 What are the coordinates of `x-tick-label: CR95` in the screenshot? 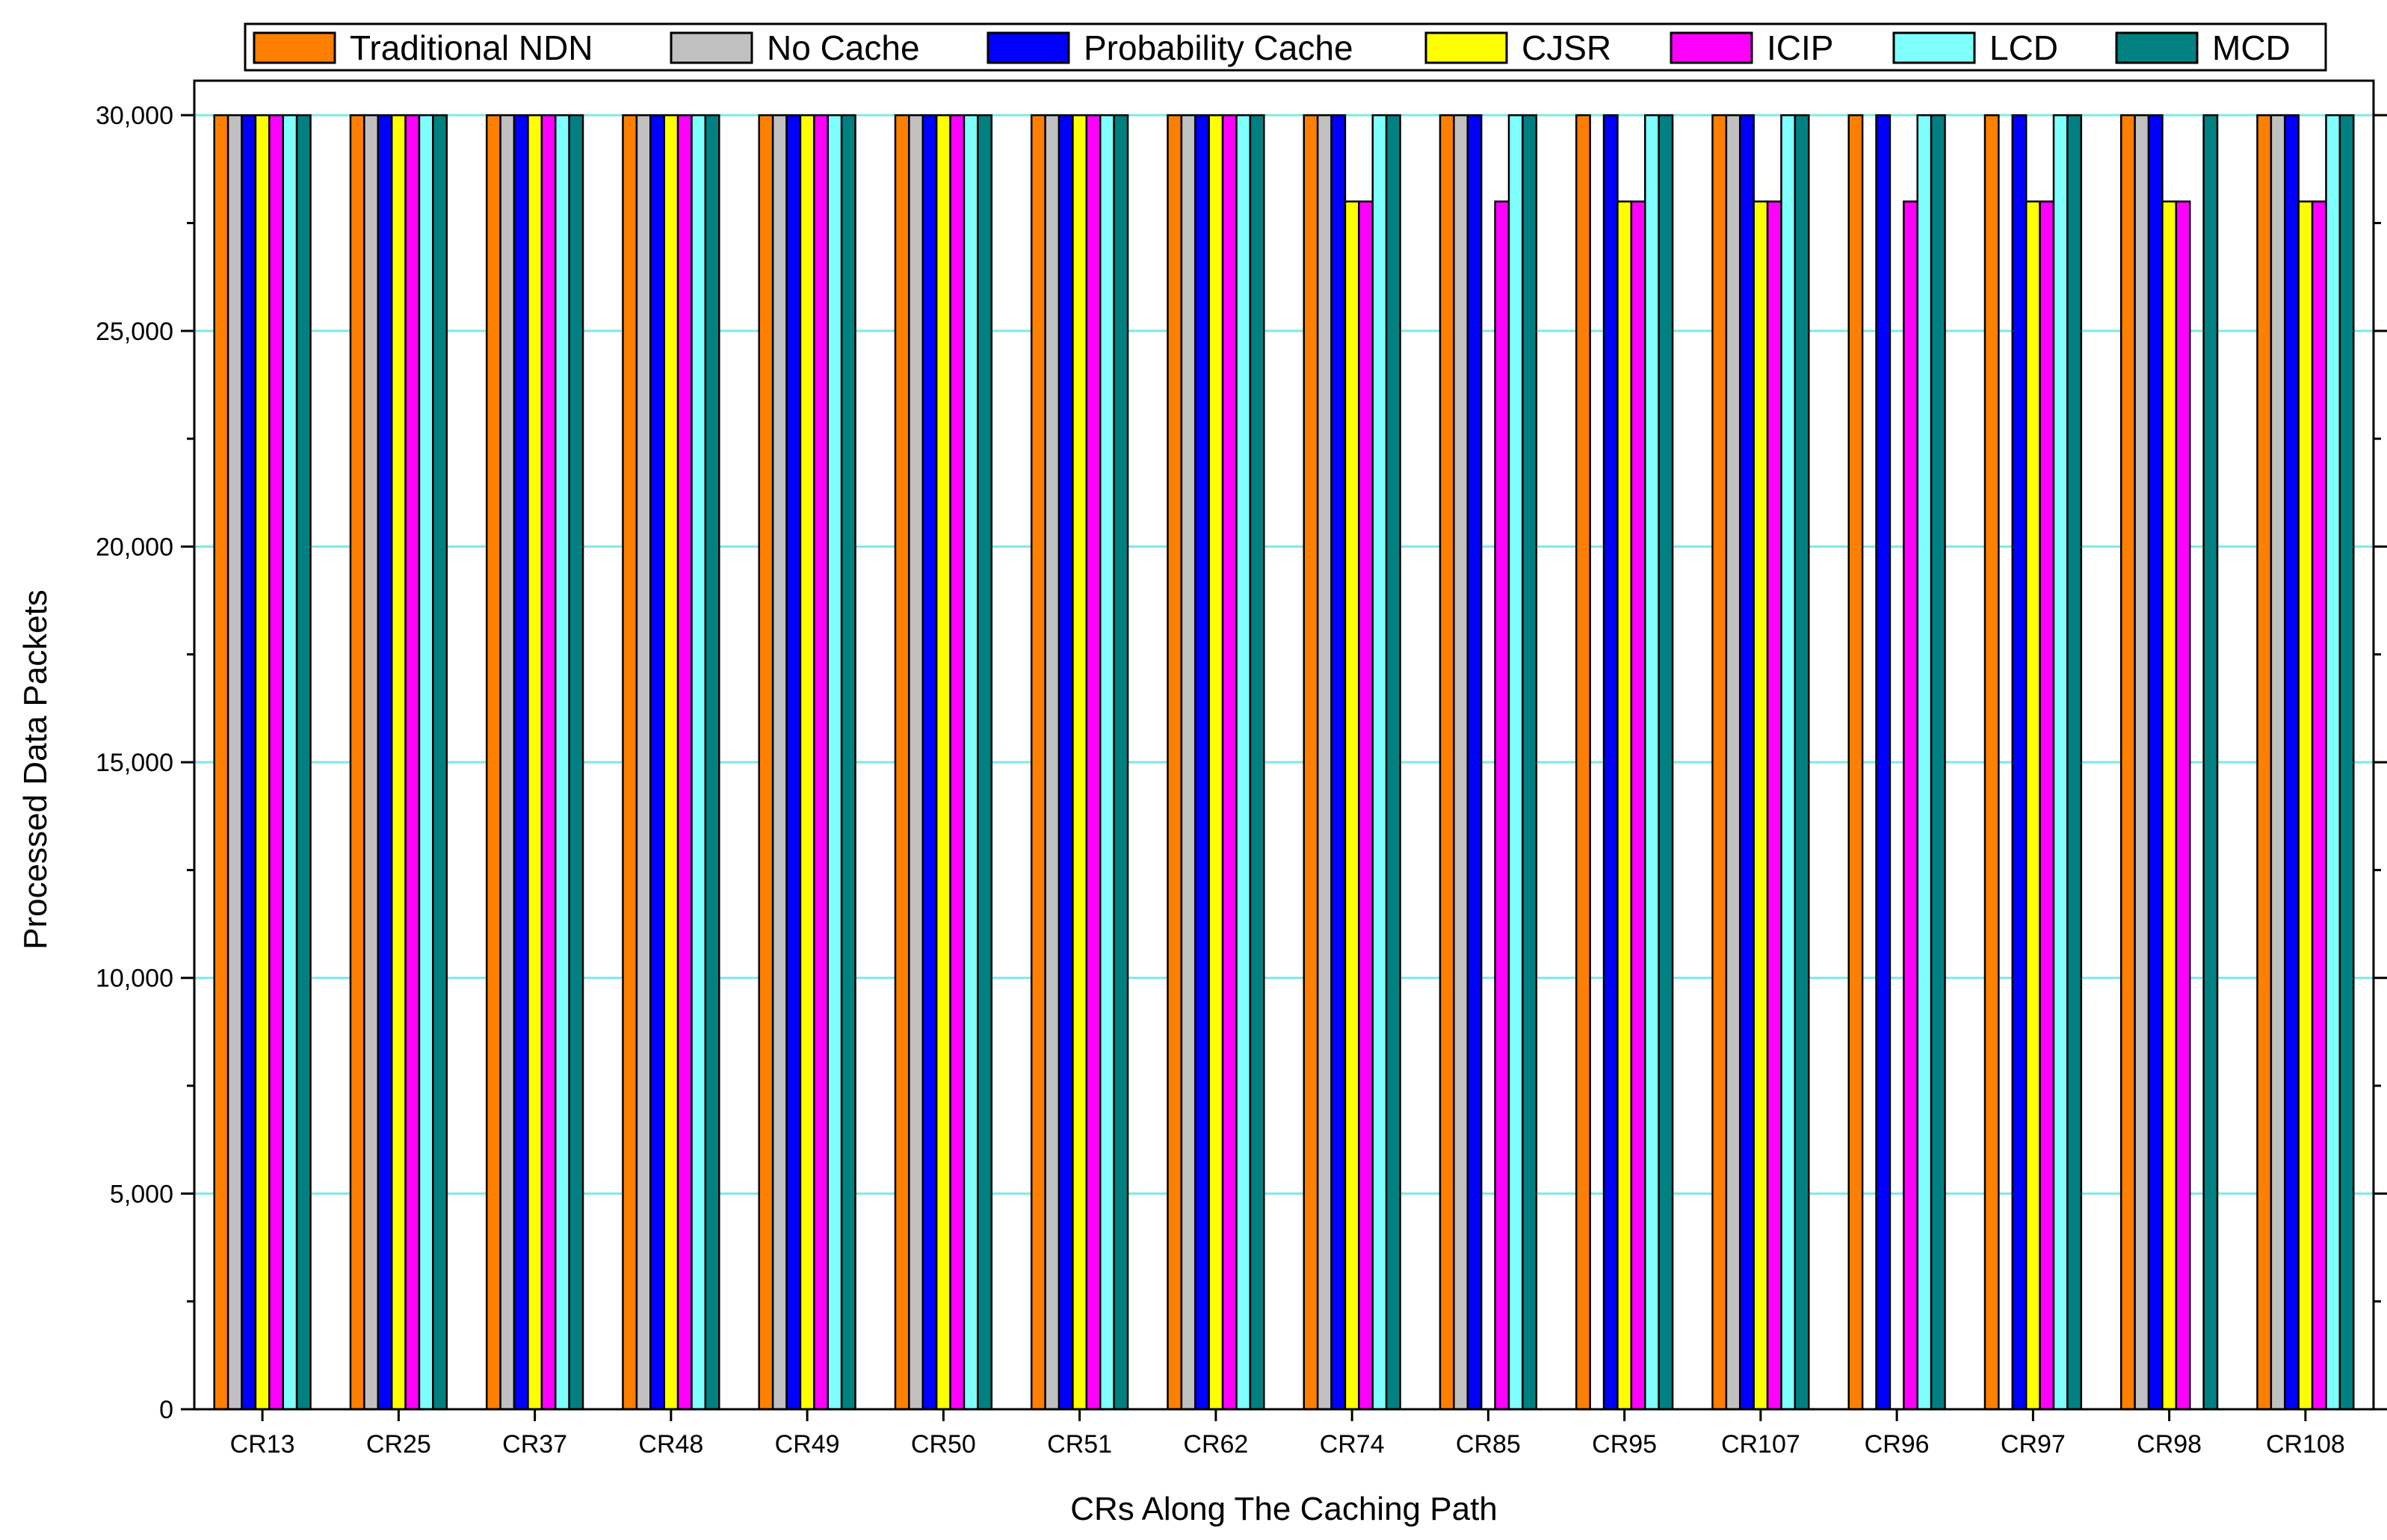 It's located at (1625, 1445).